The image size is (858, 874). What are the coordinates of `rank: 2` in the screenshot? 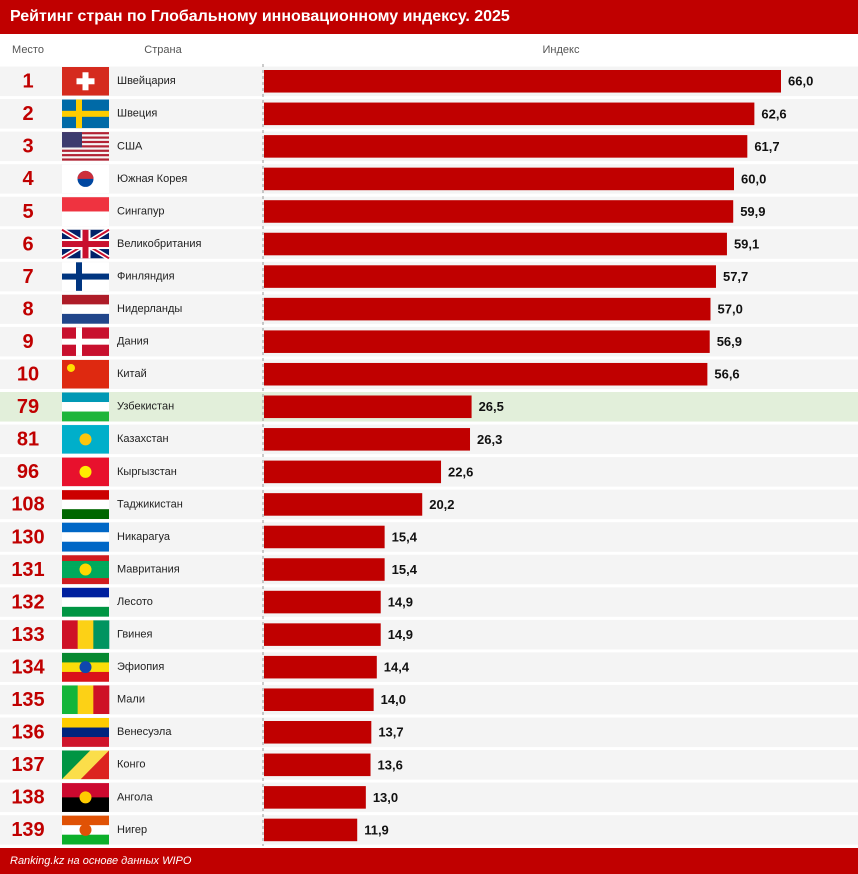 It's located at (27, 114).